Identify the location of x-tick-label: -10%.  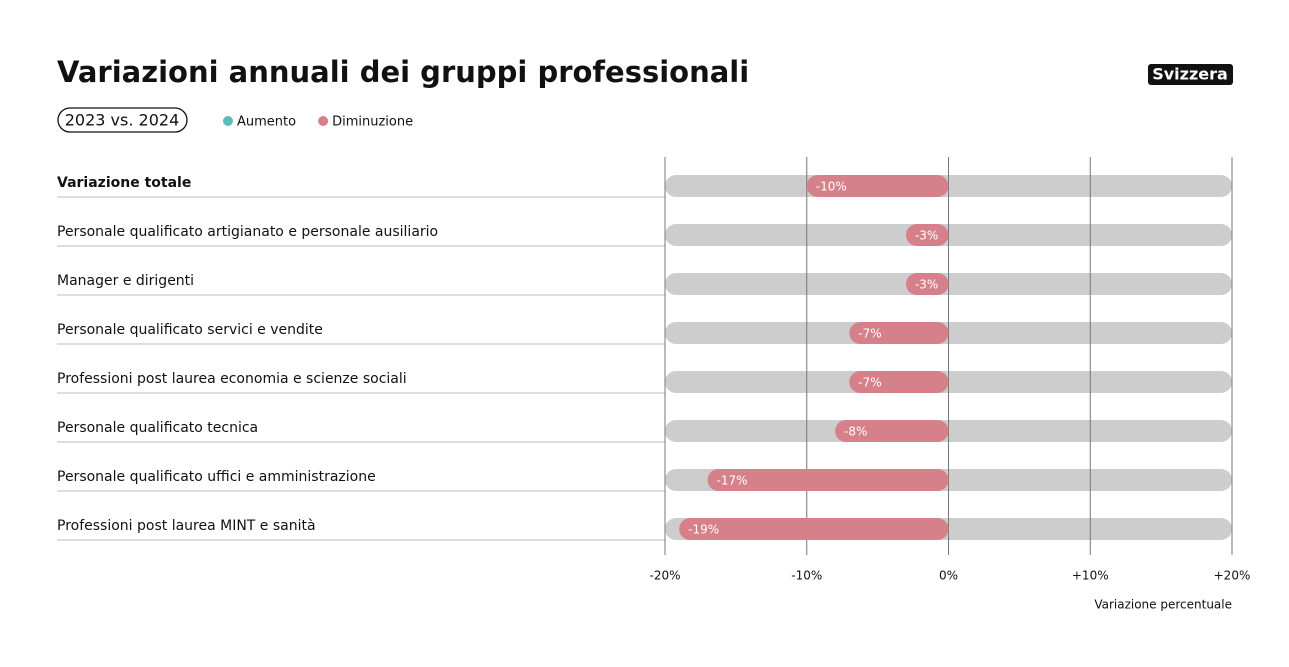
(806, 576).